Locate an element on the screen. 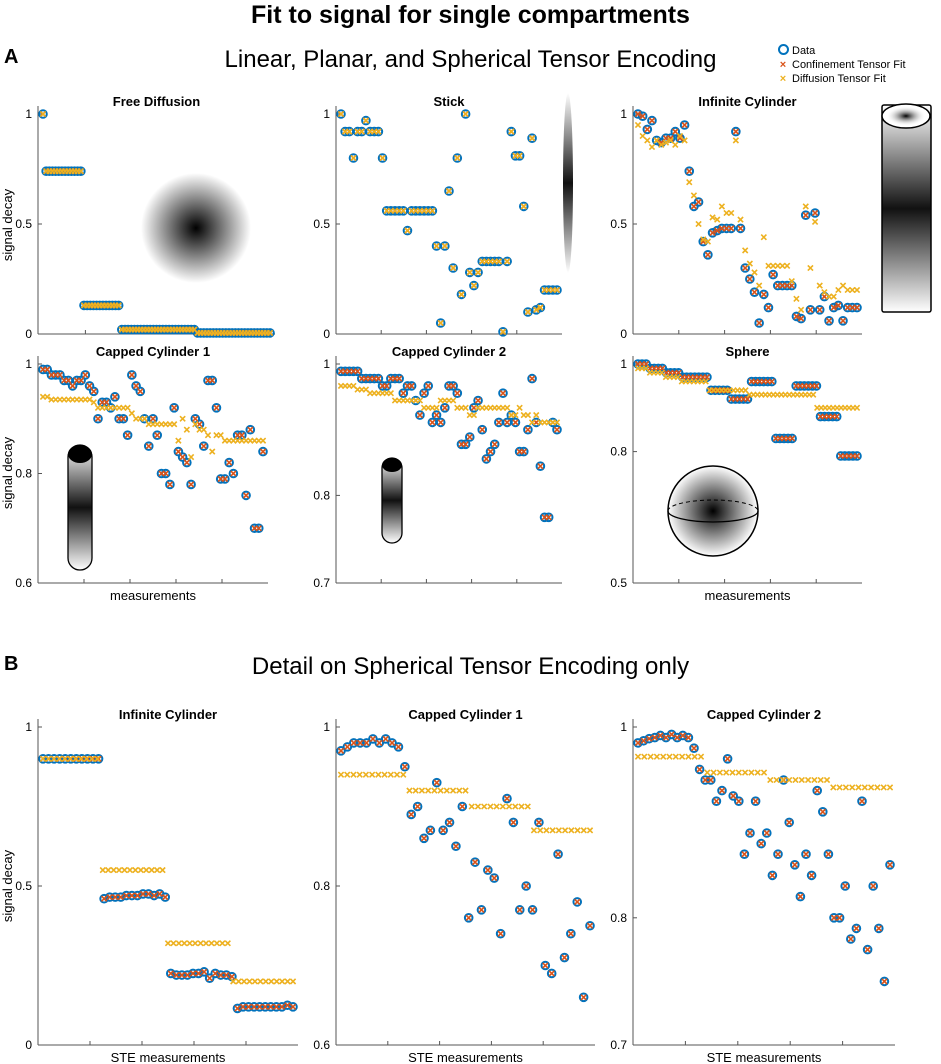 The height and width of the screenshot is (1064, 941). y-tick-label: 1 is located at coordinates (326, 727).